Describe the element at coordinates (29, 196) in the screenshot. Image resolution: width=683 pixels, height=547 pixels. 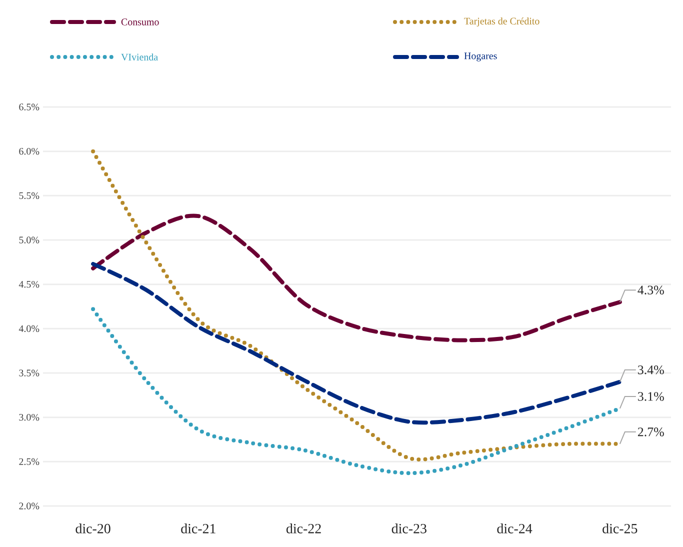
I see `y-tick-label: 5.5%` at that location.